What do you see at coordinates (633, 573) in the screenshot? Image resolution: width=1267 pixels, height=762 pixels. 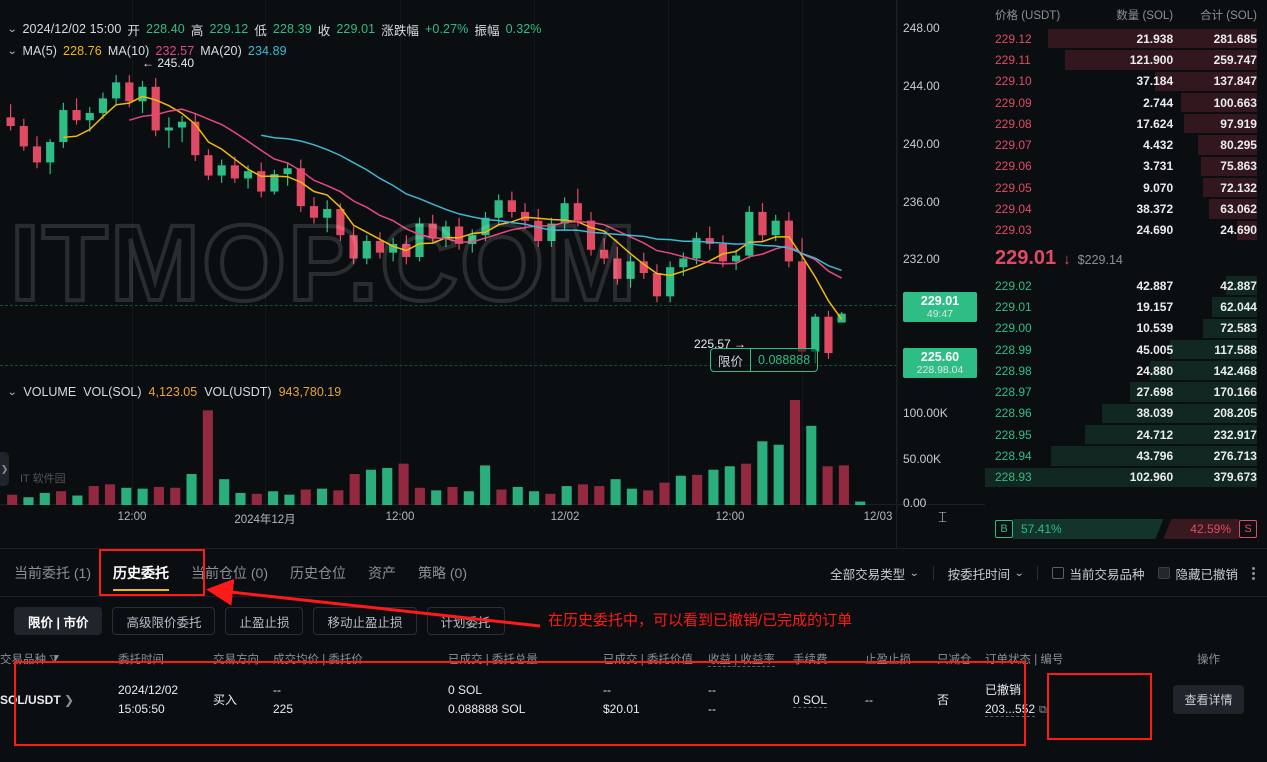 I see `orders-tabs: 当前委托 (1) 历史委托 当前仓位 (0) 历史仓位 资产 策略 (0)` at bounding box center [633, 573].